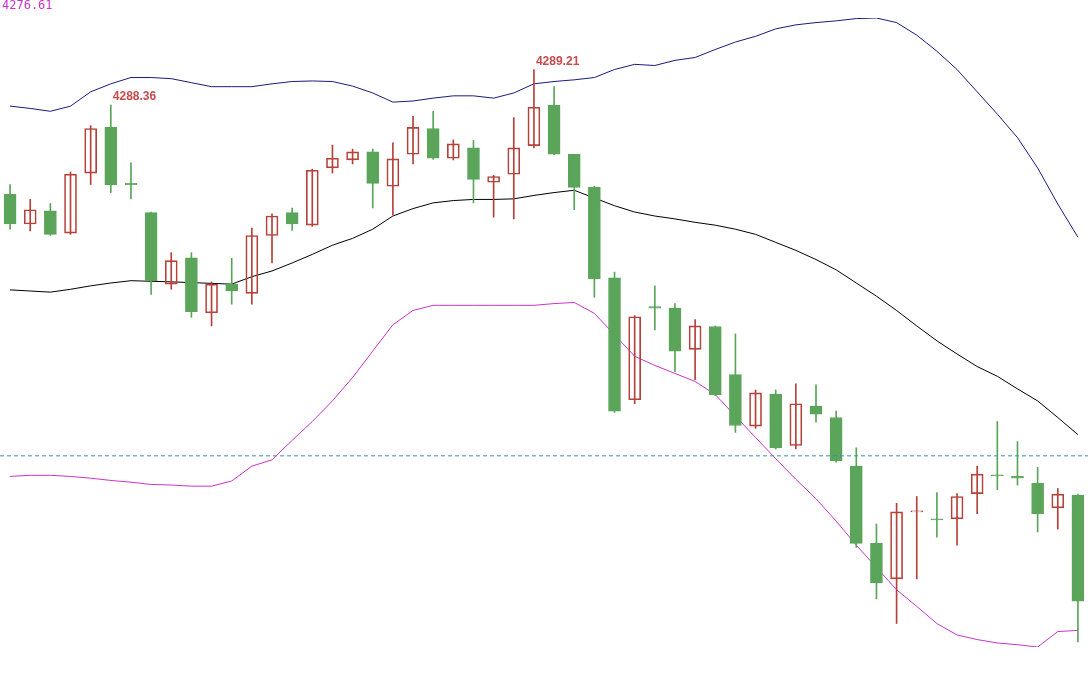  Describe the element at coordinates (134, 96) in the screenshot. I see `text: 4288.36` at that location.